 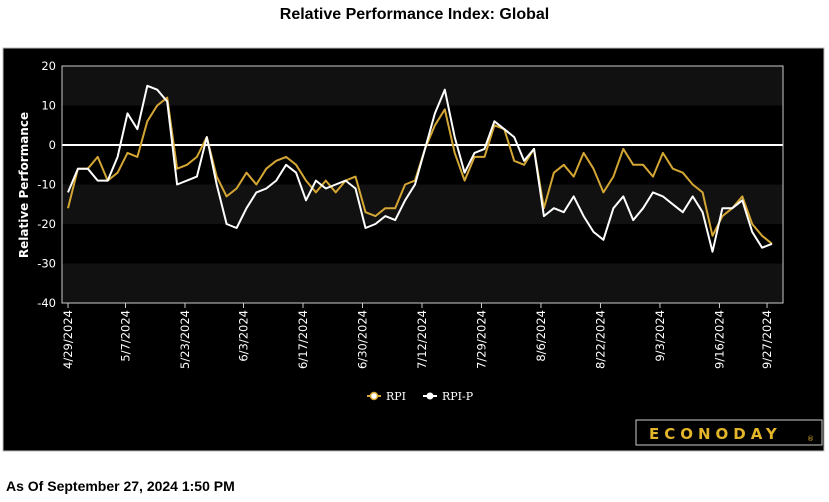 What do you see at coordinates (660, 336) in the screenshot?
I see `x-tick-label: 9/3/2024` at bounding box center [660, 336].